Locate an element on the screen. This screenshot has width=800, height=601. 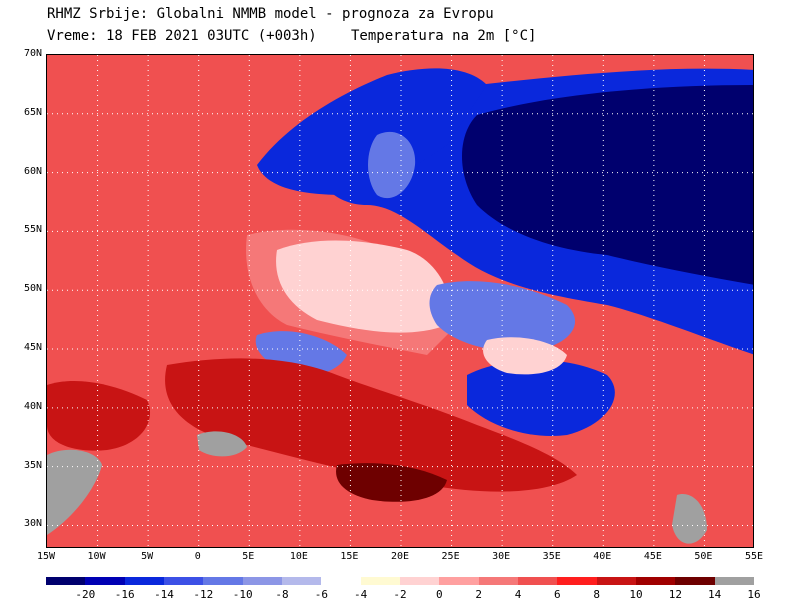
latitude-label: 50N is located at coordinates (32, 289).